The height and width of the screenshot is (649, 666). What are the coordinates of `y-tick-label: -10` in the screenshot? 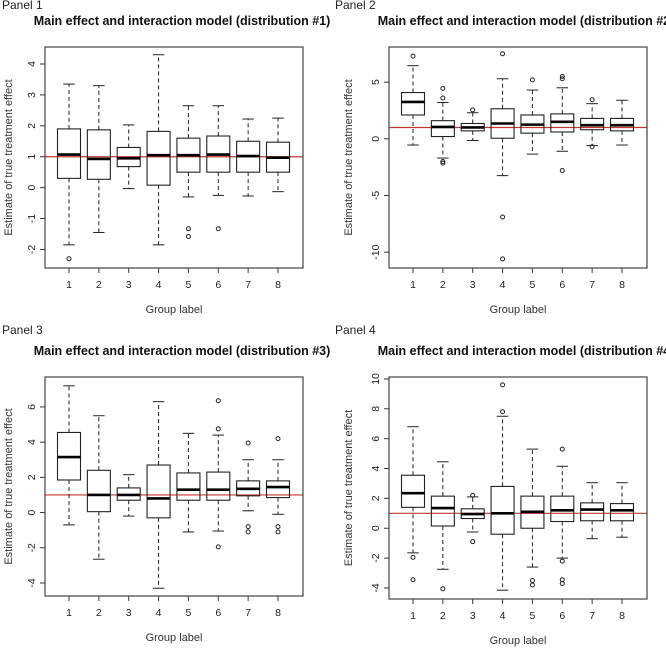 It's located at (376, 251).